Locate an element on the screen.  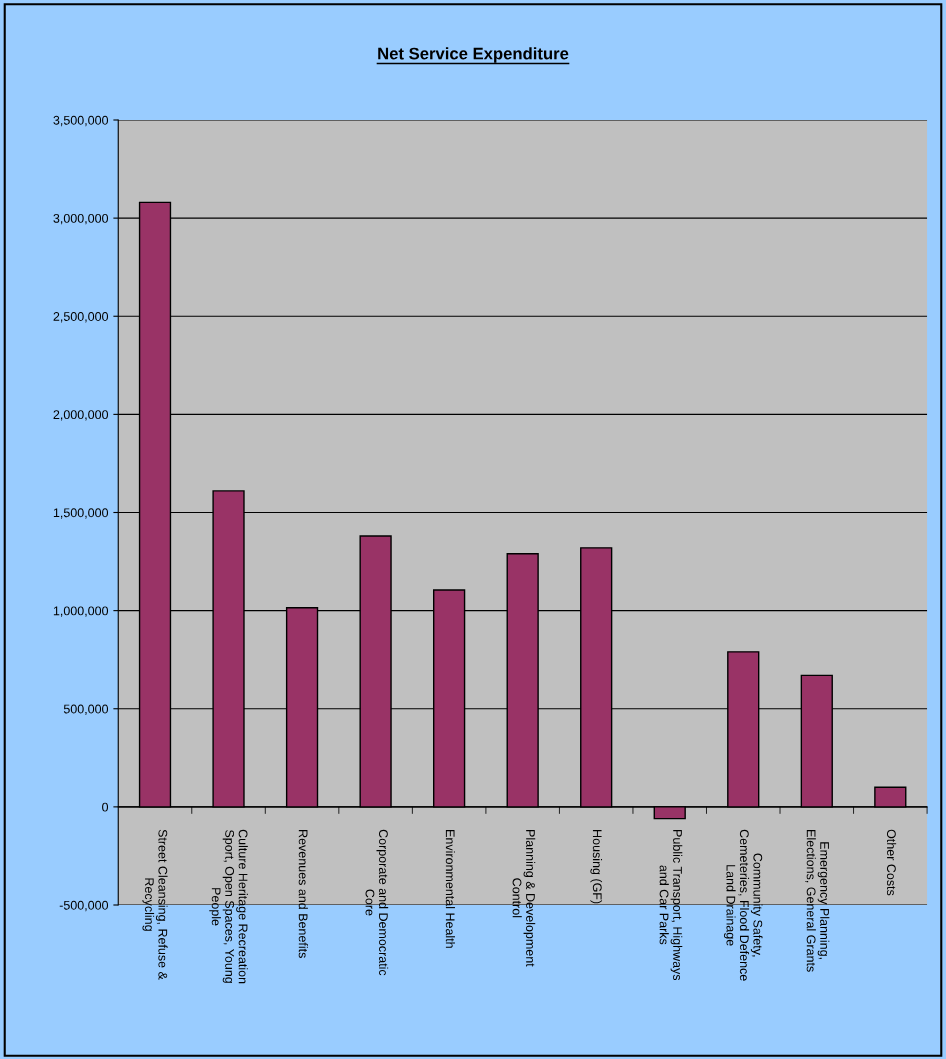
x-tick-label: Housing (GF) is located at coordinates (596, 867).